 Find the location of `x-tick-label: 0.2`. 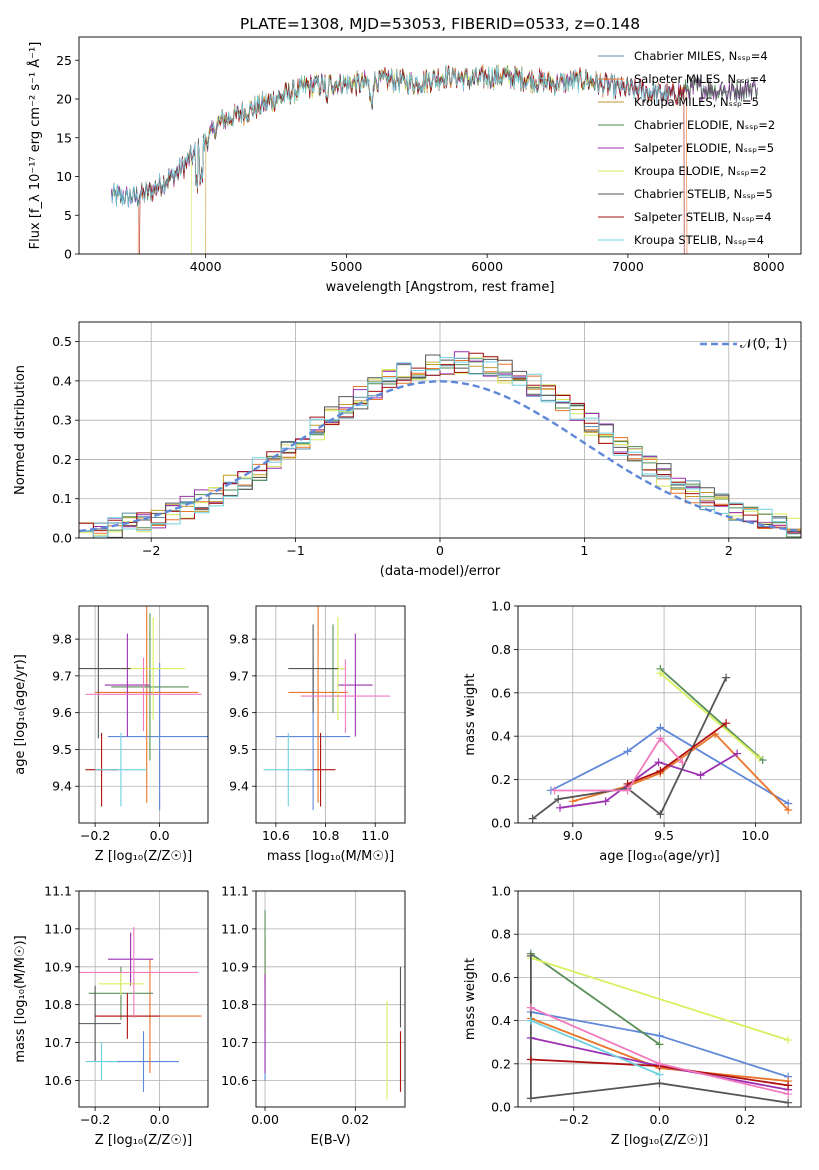

x-tick-label: 0.2 is located at coordinates (745, 1119).